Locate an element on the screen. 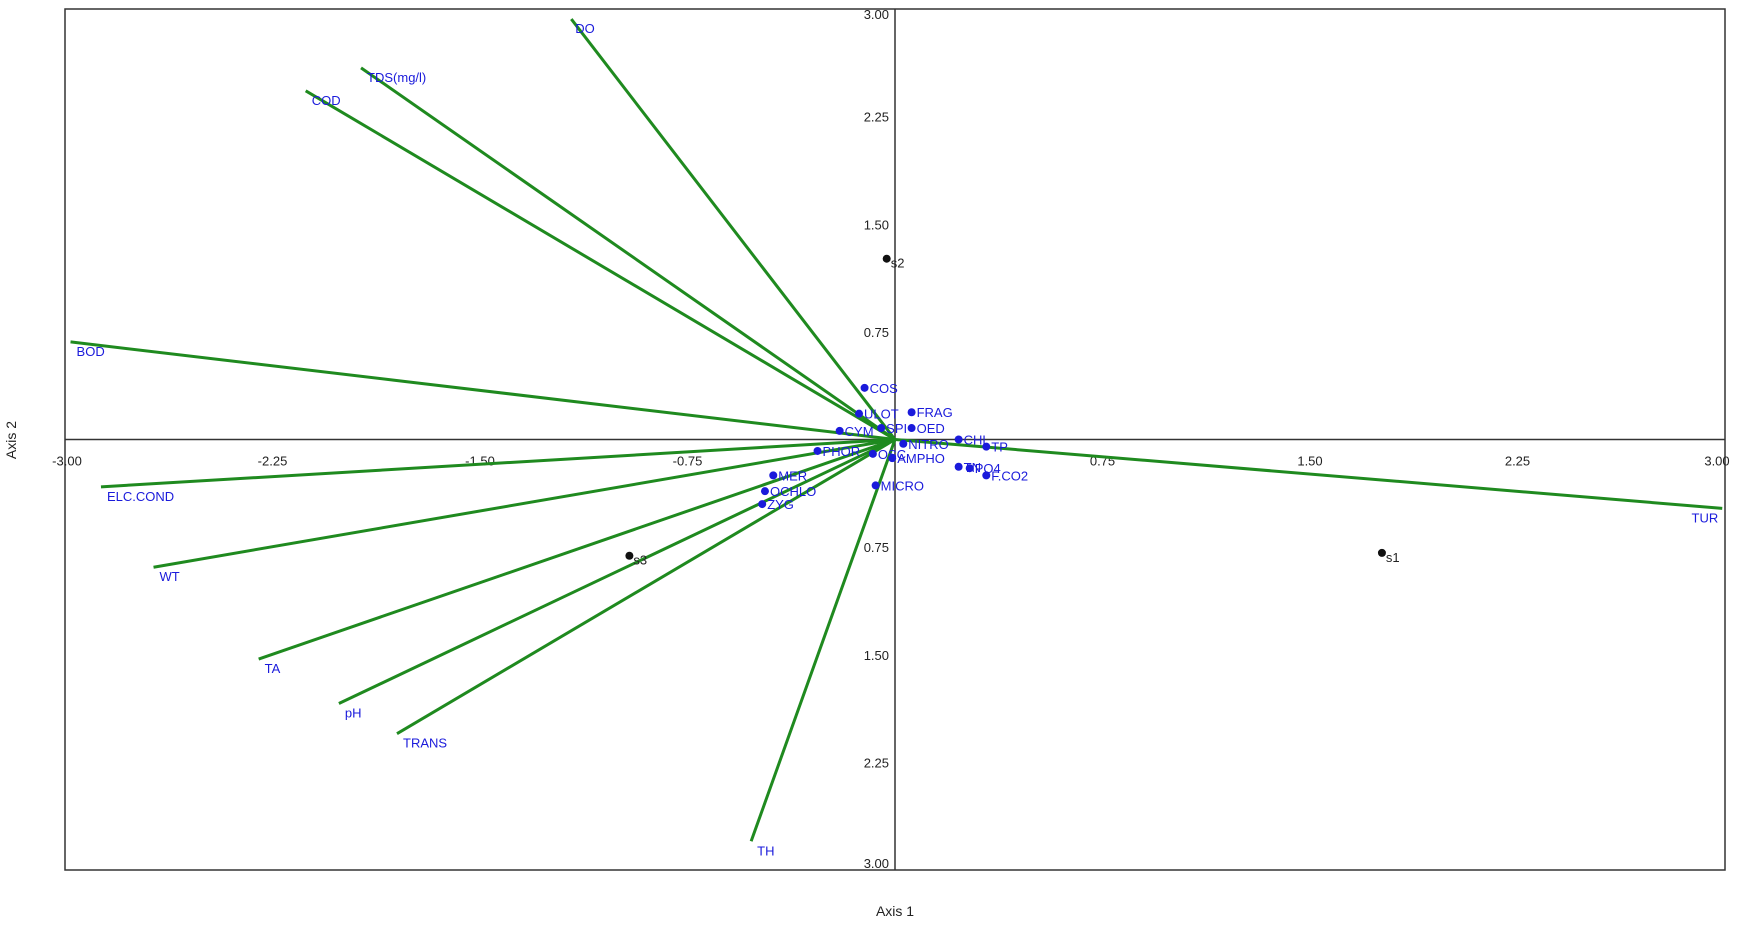 The height and width of the screenshot is (929, 1748). species-label-tp: TP is located at coordinates (999, 447).